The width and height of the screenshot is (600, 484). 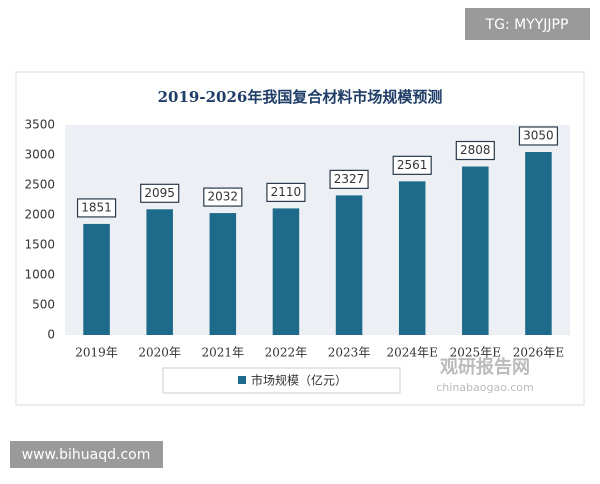 What do you see at coordinates (39, 185) in the screenshot?
I see `y-tick-label: 2500` at bounding box center [39, 185].